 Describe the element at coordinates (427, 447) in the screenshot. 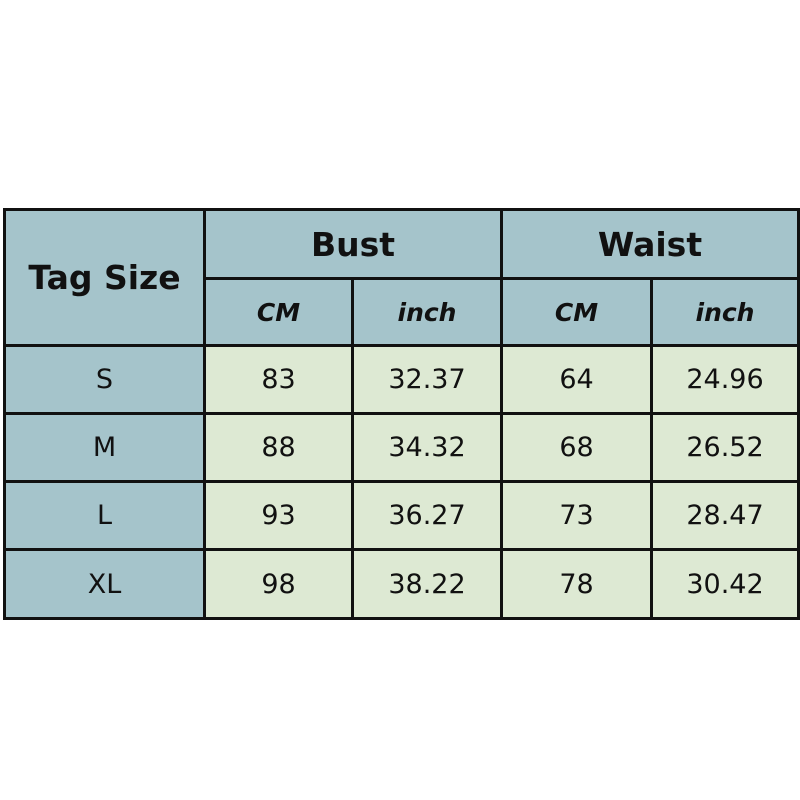

I see `bust-inch-cell: 34.32` at that location.